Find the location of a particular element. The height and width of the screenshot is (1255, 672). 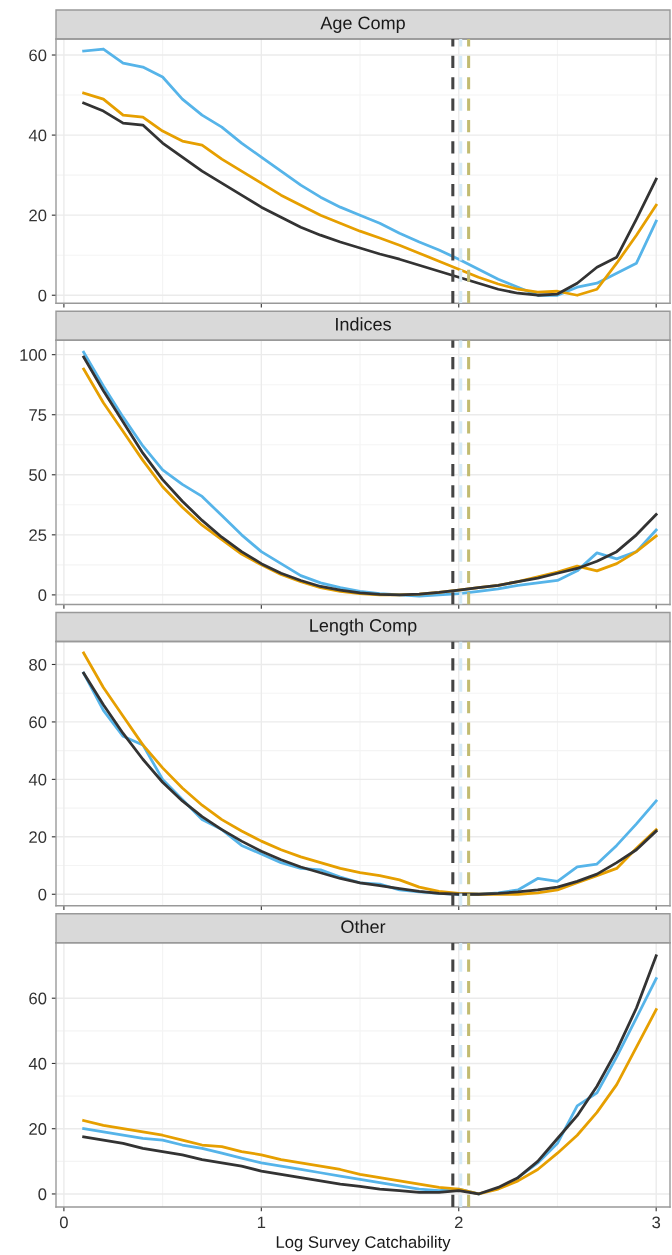

y-tick-label: 25 is located at coordinates (38, 535).